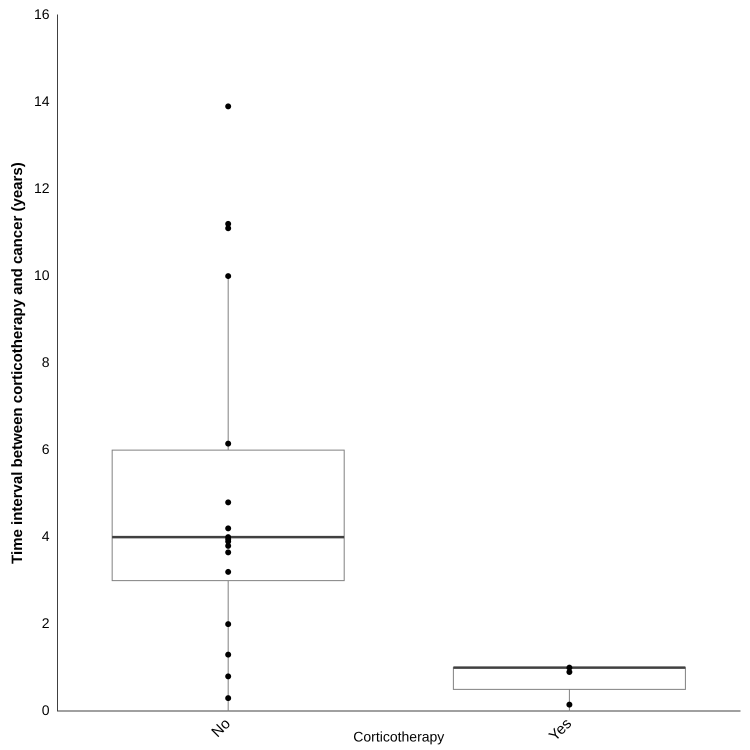  I want to click on x-axis-title: Corticotherapy, so click(398, 736).